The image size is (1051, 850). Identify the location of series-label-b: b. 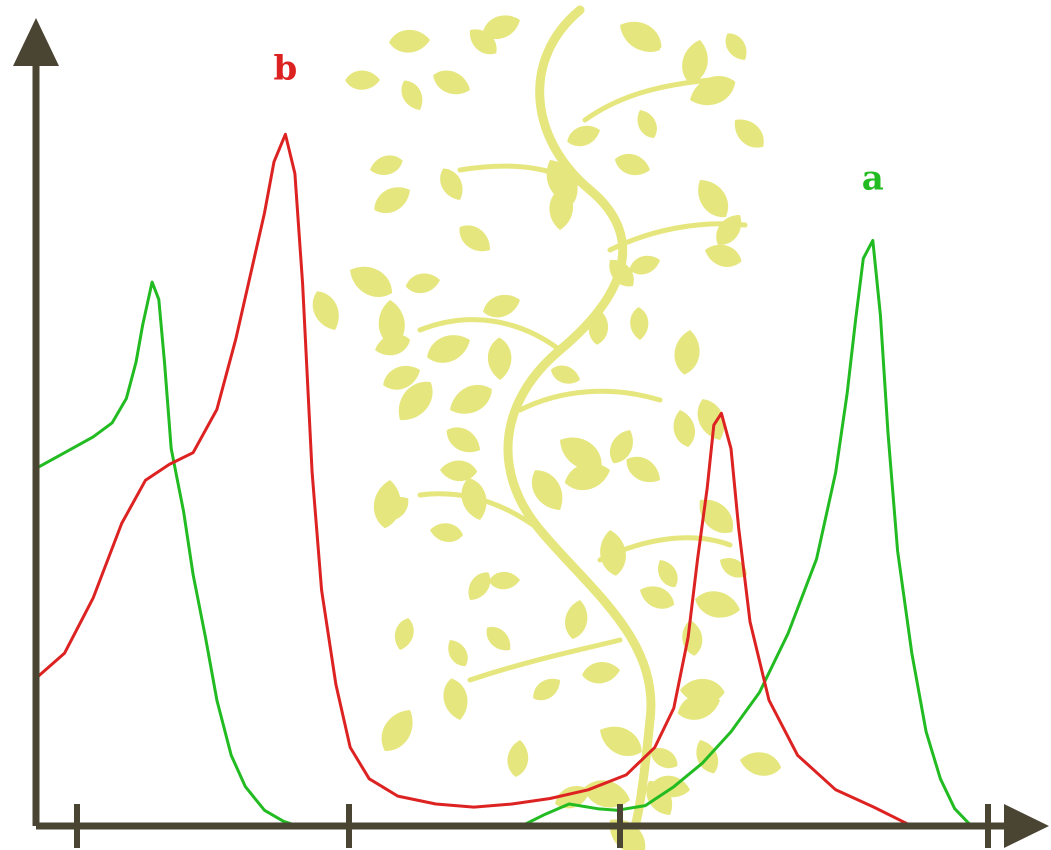
(286, 68).